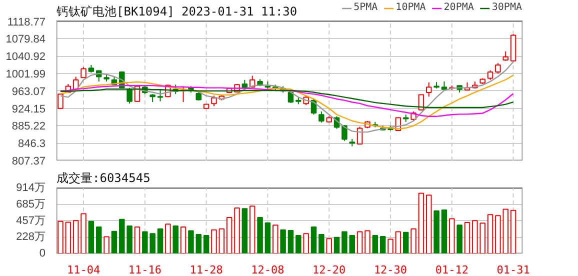  I want to click on y-tick-label: 1079.84, so click(26, 40).